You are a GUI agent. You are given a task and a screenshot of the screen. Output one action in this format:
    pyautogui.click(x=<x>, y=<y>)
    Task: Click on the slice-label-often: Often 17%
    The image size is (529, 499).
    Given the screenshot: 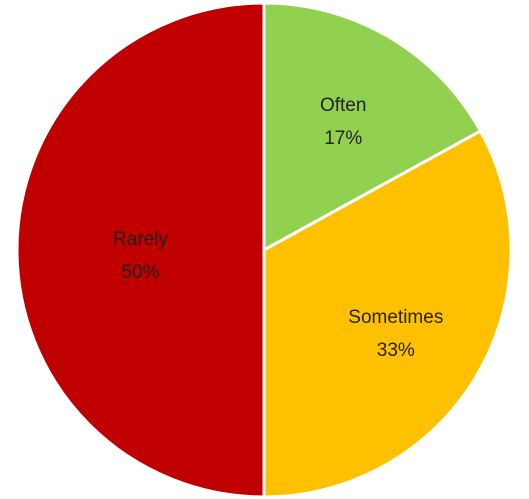 What is the action you would take?
    pyautogui.click(x=343, y=122)
    